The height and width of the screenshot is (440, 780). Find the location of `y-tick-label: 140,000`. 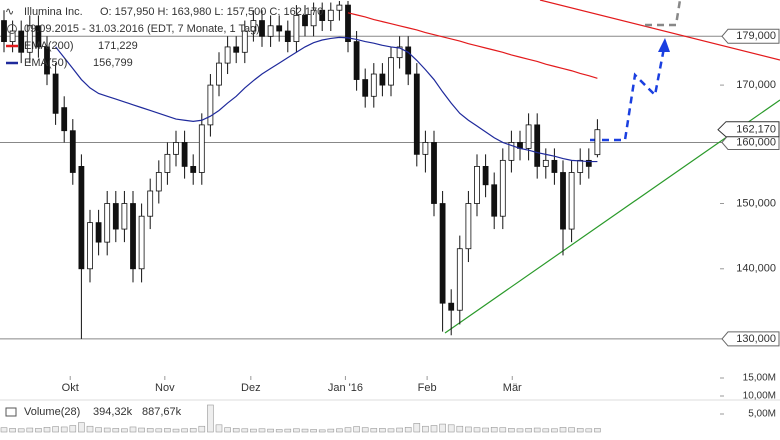

y-tick-label: 140,000 is located at coordinates (756, 269).